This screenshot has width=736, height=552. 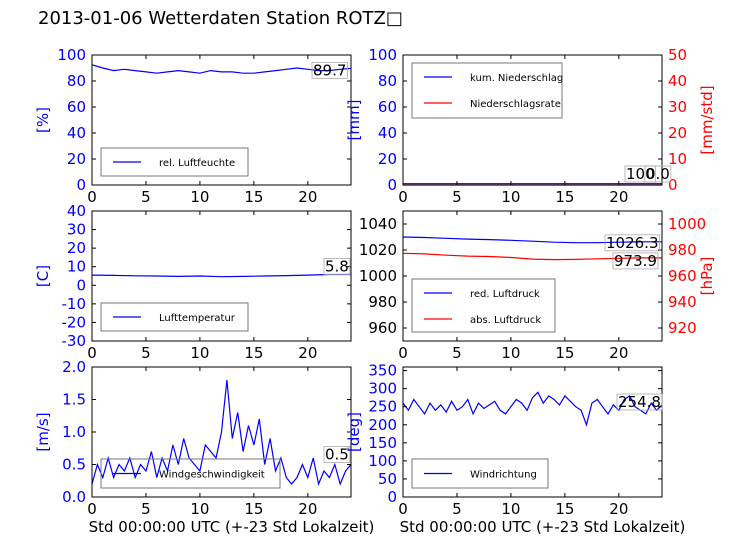 I want to click on panel-1-xtick-label-1: 5, so click(x=146, y=197).